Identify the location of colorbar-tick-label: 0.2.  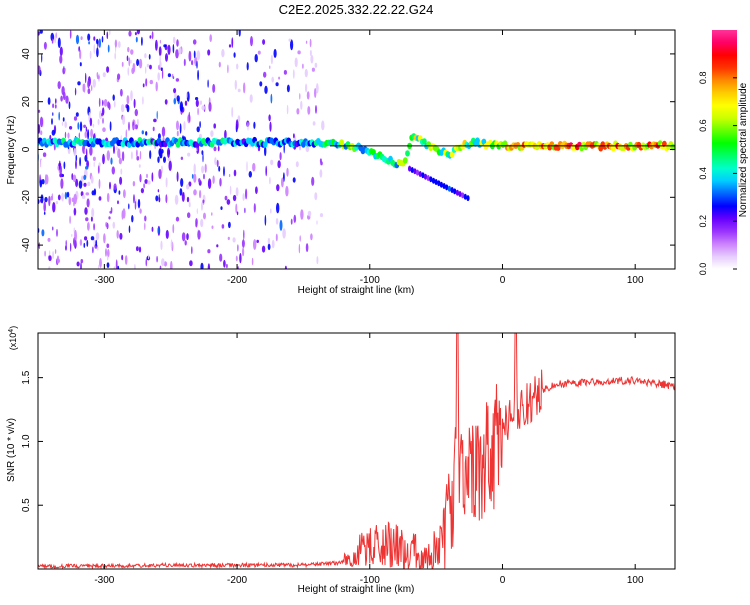
(703, 221).